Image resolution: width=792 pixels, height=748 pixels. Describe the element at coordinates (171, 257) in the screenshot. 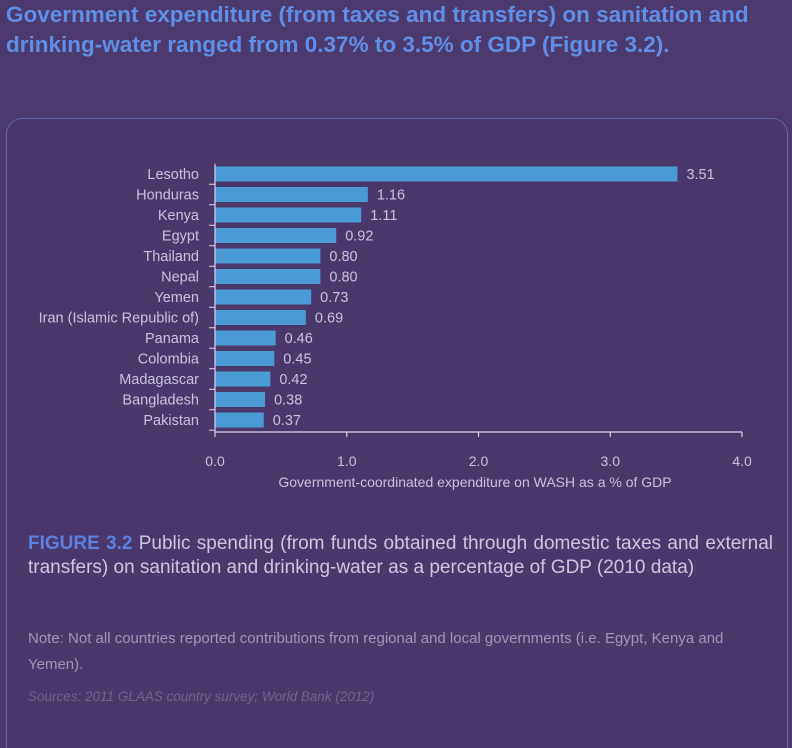

I see `category-label-4: Thailand` at that location.